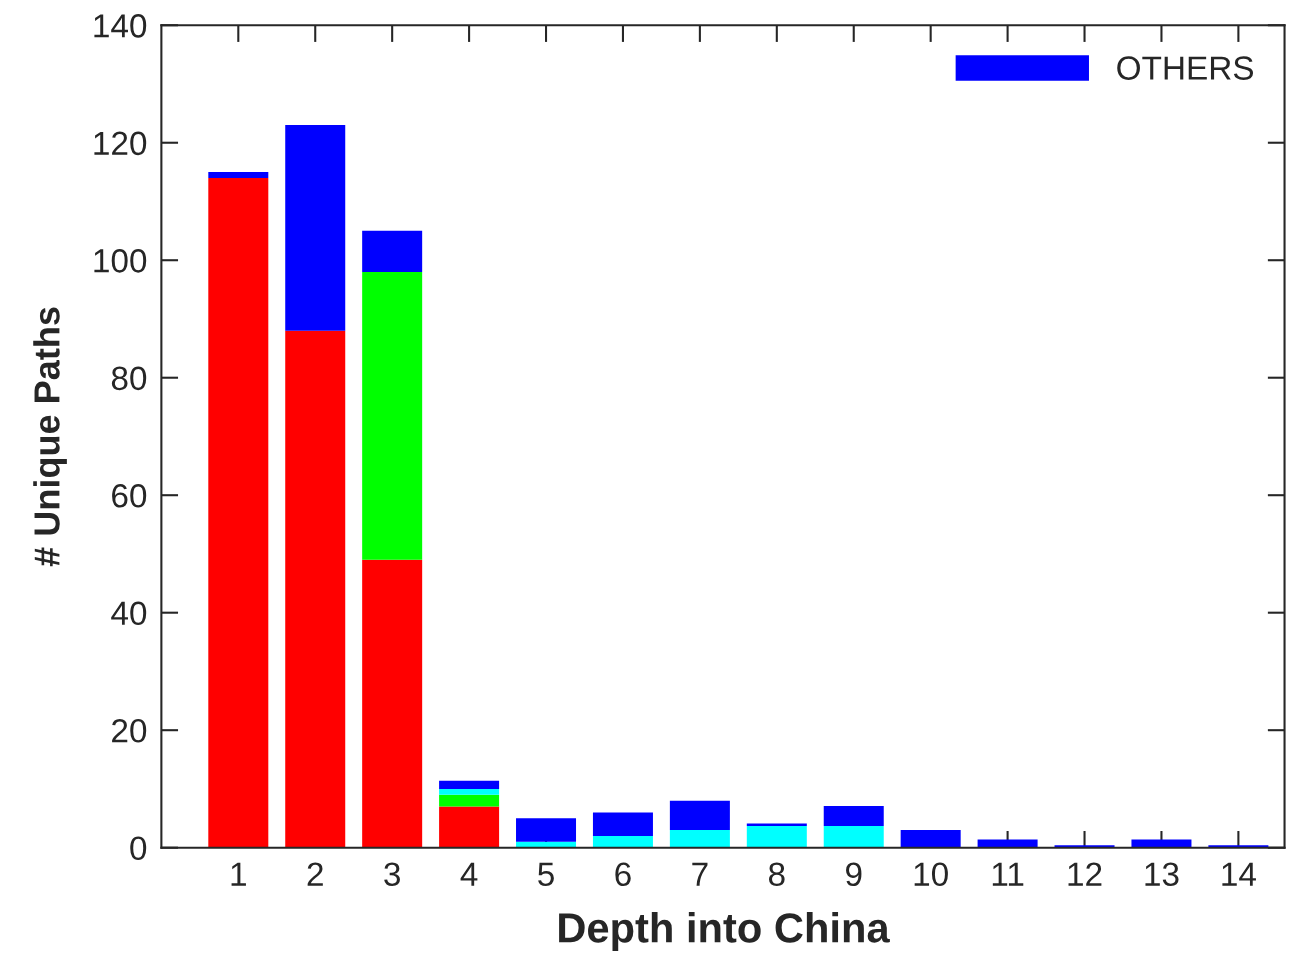  What do you see at coordinates (1185, 68) in the screenshot?
I see `legend-label: OTHERS` at bounding box center [1185, 68].